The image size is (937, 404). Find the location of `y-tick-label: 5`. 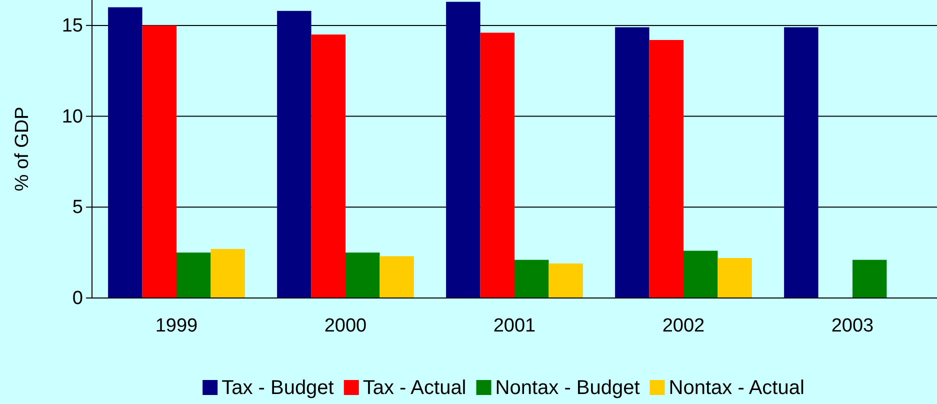

y-tick-label: 5 is located at coordinates (77, 207).